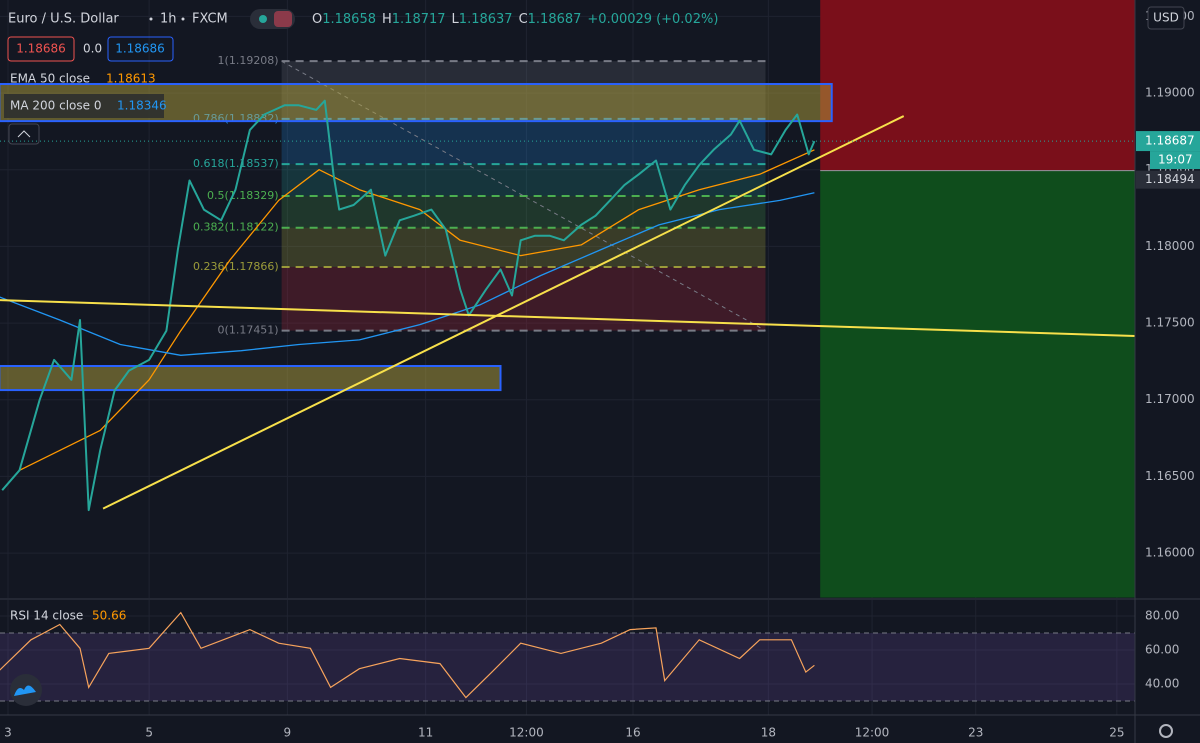  I want to click on x-tick-label: 5, so click(149, 733).